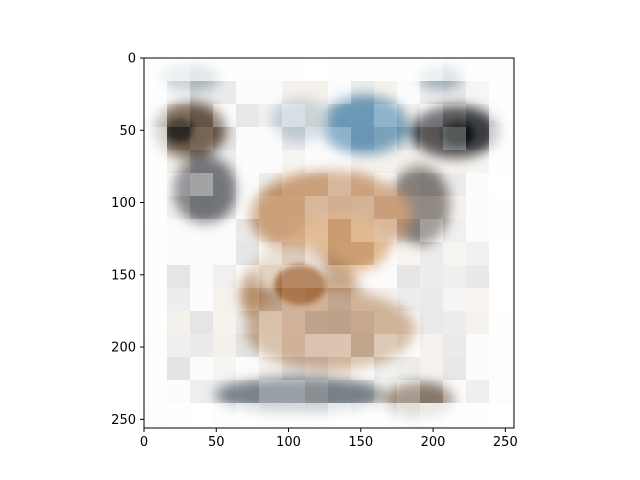  What do you see at coordinates (144, 442) in the screenshot?
I see `x-tick-label: 0` at bounding box center [144, 442].